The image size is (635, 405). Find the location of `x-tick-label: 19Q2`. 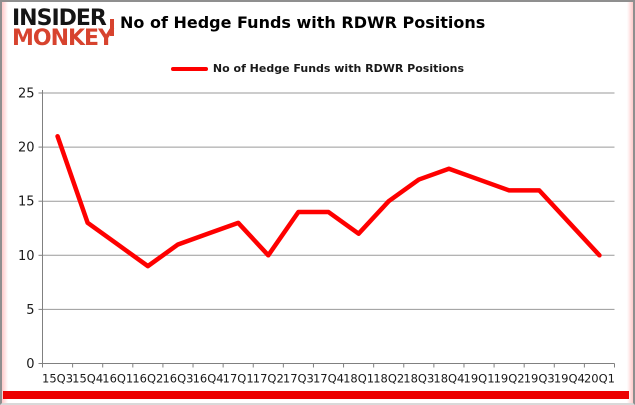

x-tick-label: 19Q2 is located at coordinates (509, 379).